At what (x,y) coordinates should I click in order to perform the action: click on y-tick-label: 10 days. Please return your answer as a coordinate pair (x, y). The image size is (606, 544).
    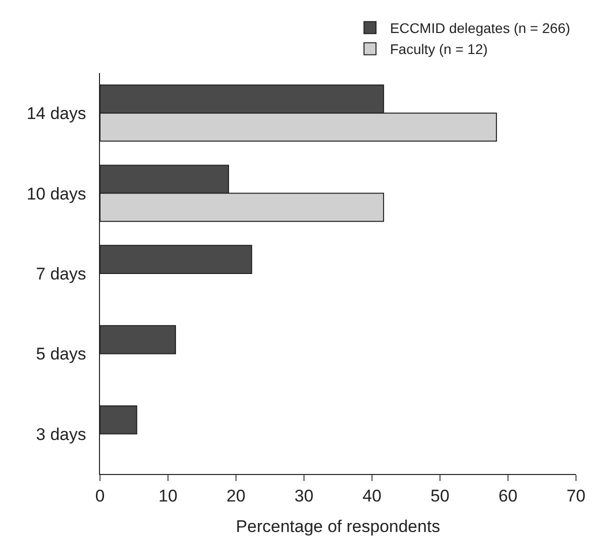
    Looking at the image, I should click on (61, 194).